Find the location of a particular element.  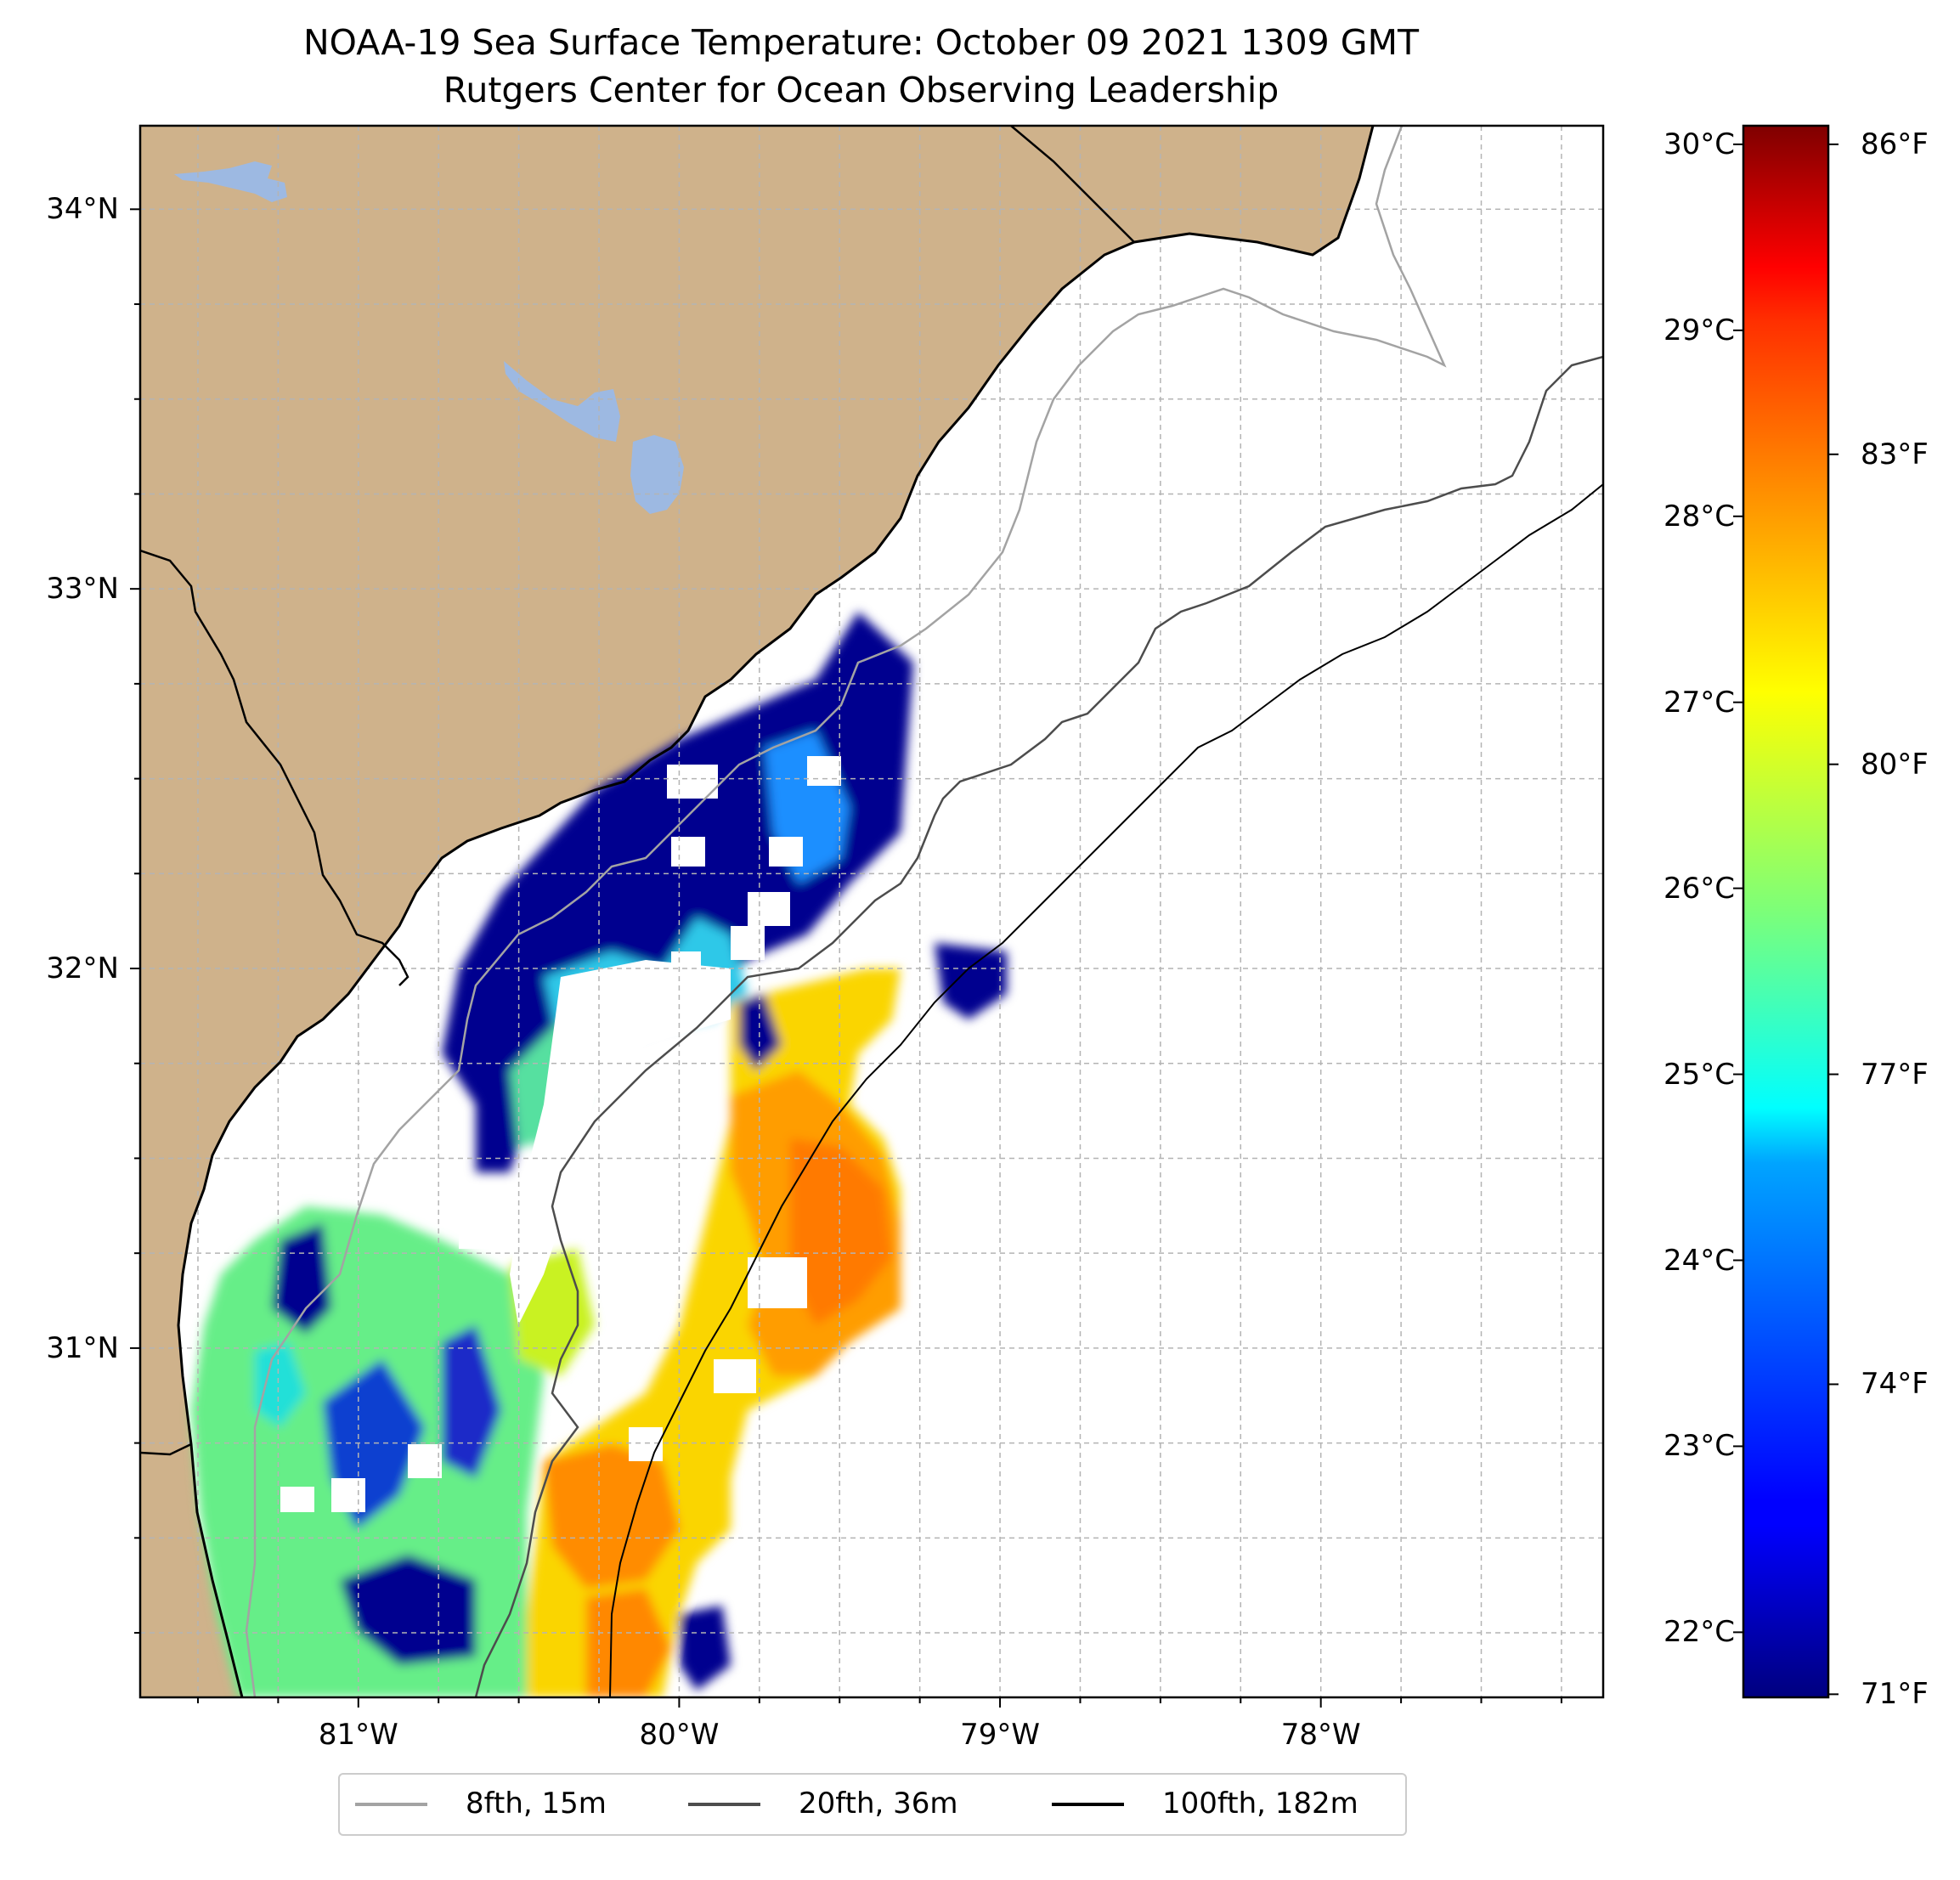

colorbar-celsius-label: 25°C is located at coordinates (1699, 1074).